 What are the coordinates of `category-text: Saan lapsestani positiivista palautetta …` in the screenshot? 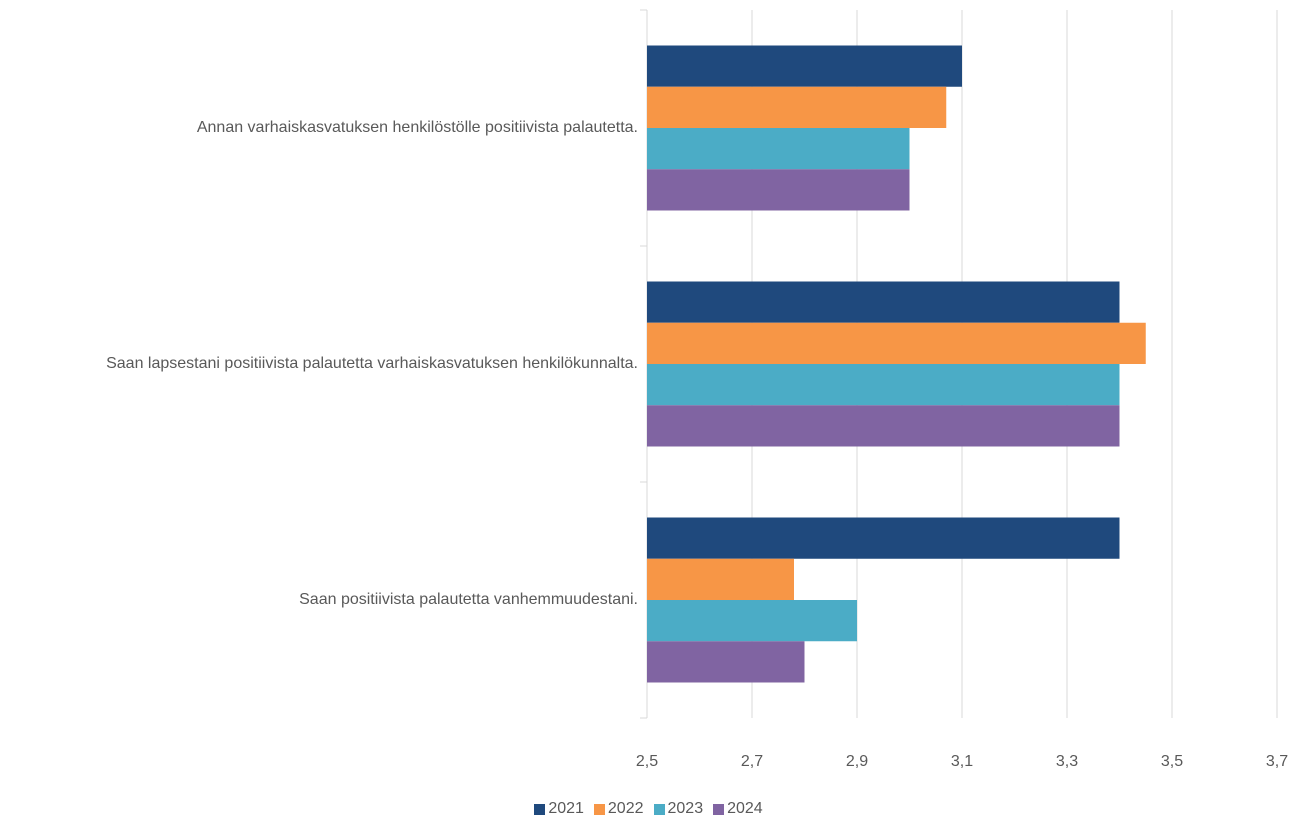 It's located at (372, 363).